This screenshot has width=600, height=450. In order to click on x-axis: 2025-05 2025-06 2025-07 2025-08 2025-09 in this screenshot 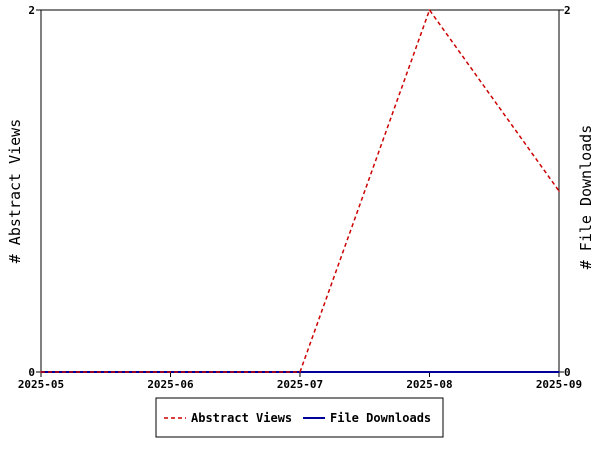, I will do `click(300, 381)`.